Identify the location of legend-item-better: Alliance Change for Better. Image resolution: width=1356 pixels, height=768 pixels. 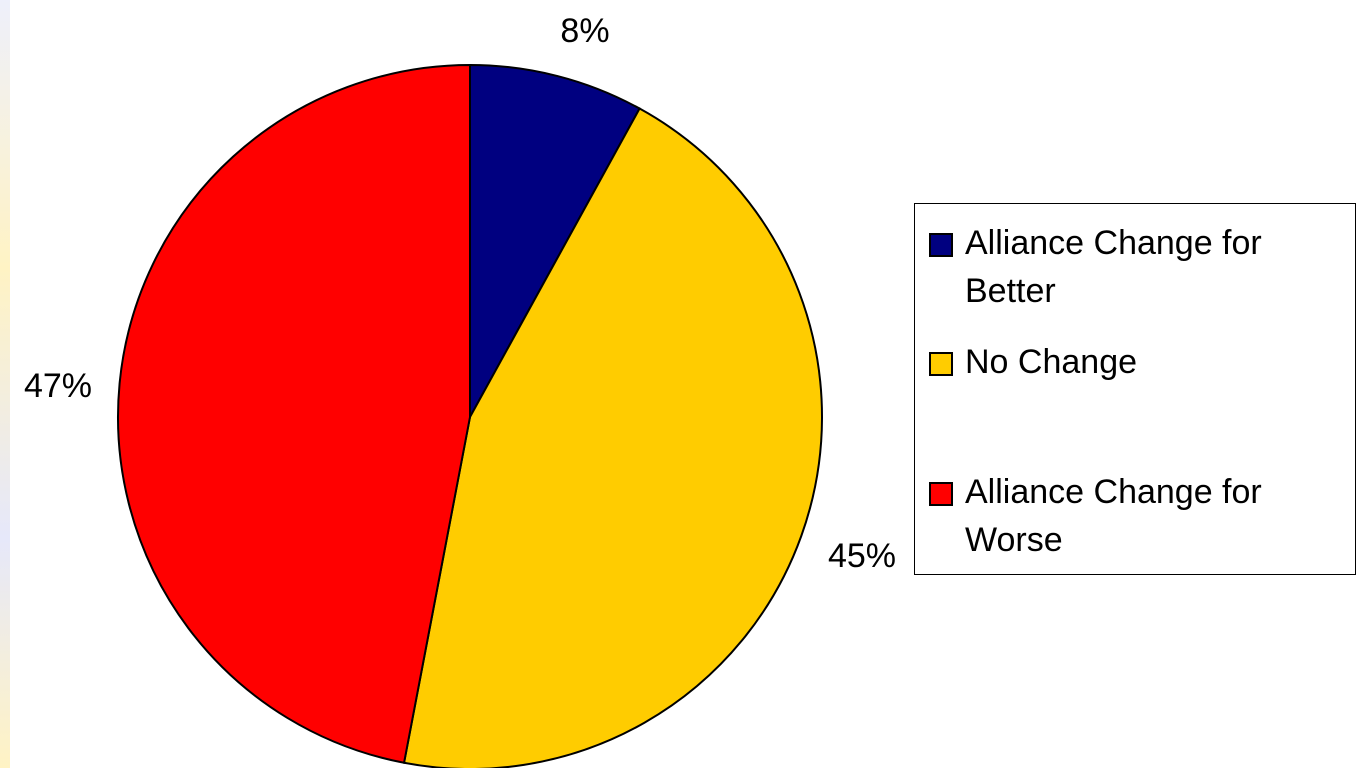
(1139, 267).